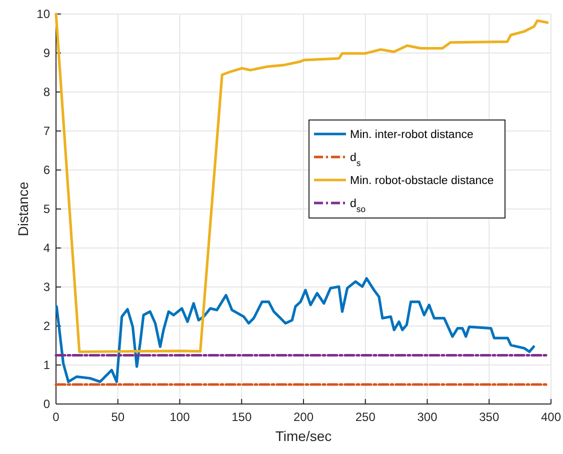 This screenshot has width=563, height=454. I want to click on x-tick-label: 100, so click(180, 417).